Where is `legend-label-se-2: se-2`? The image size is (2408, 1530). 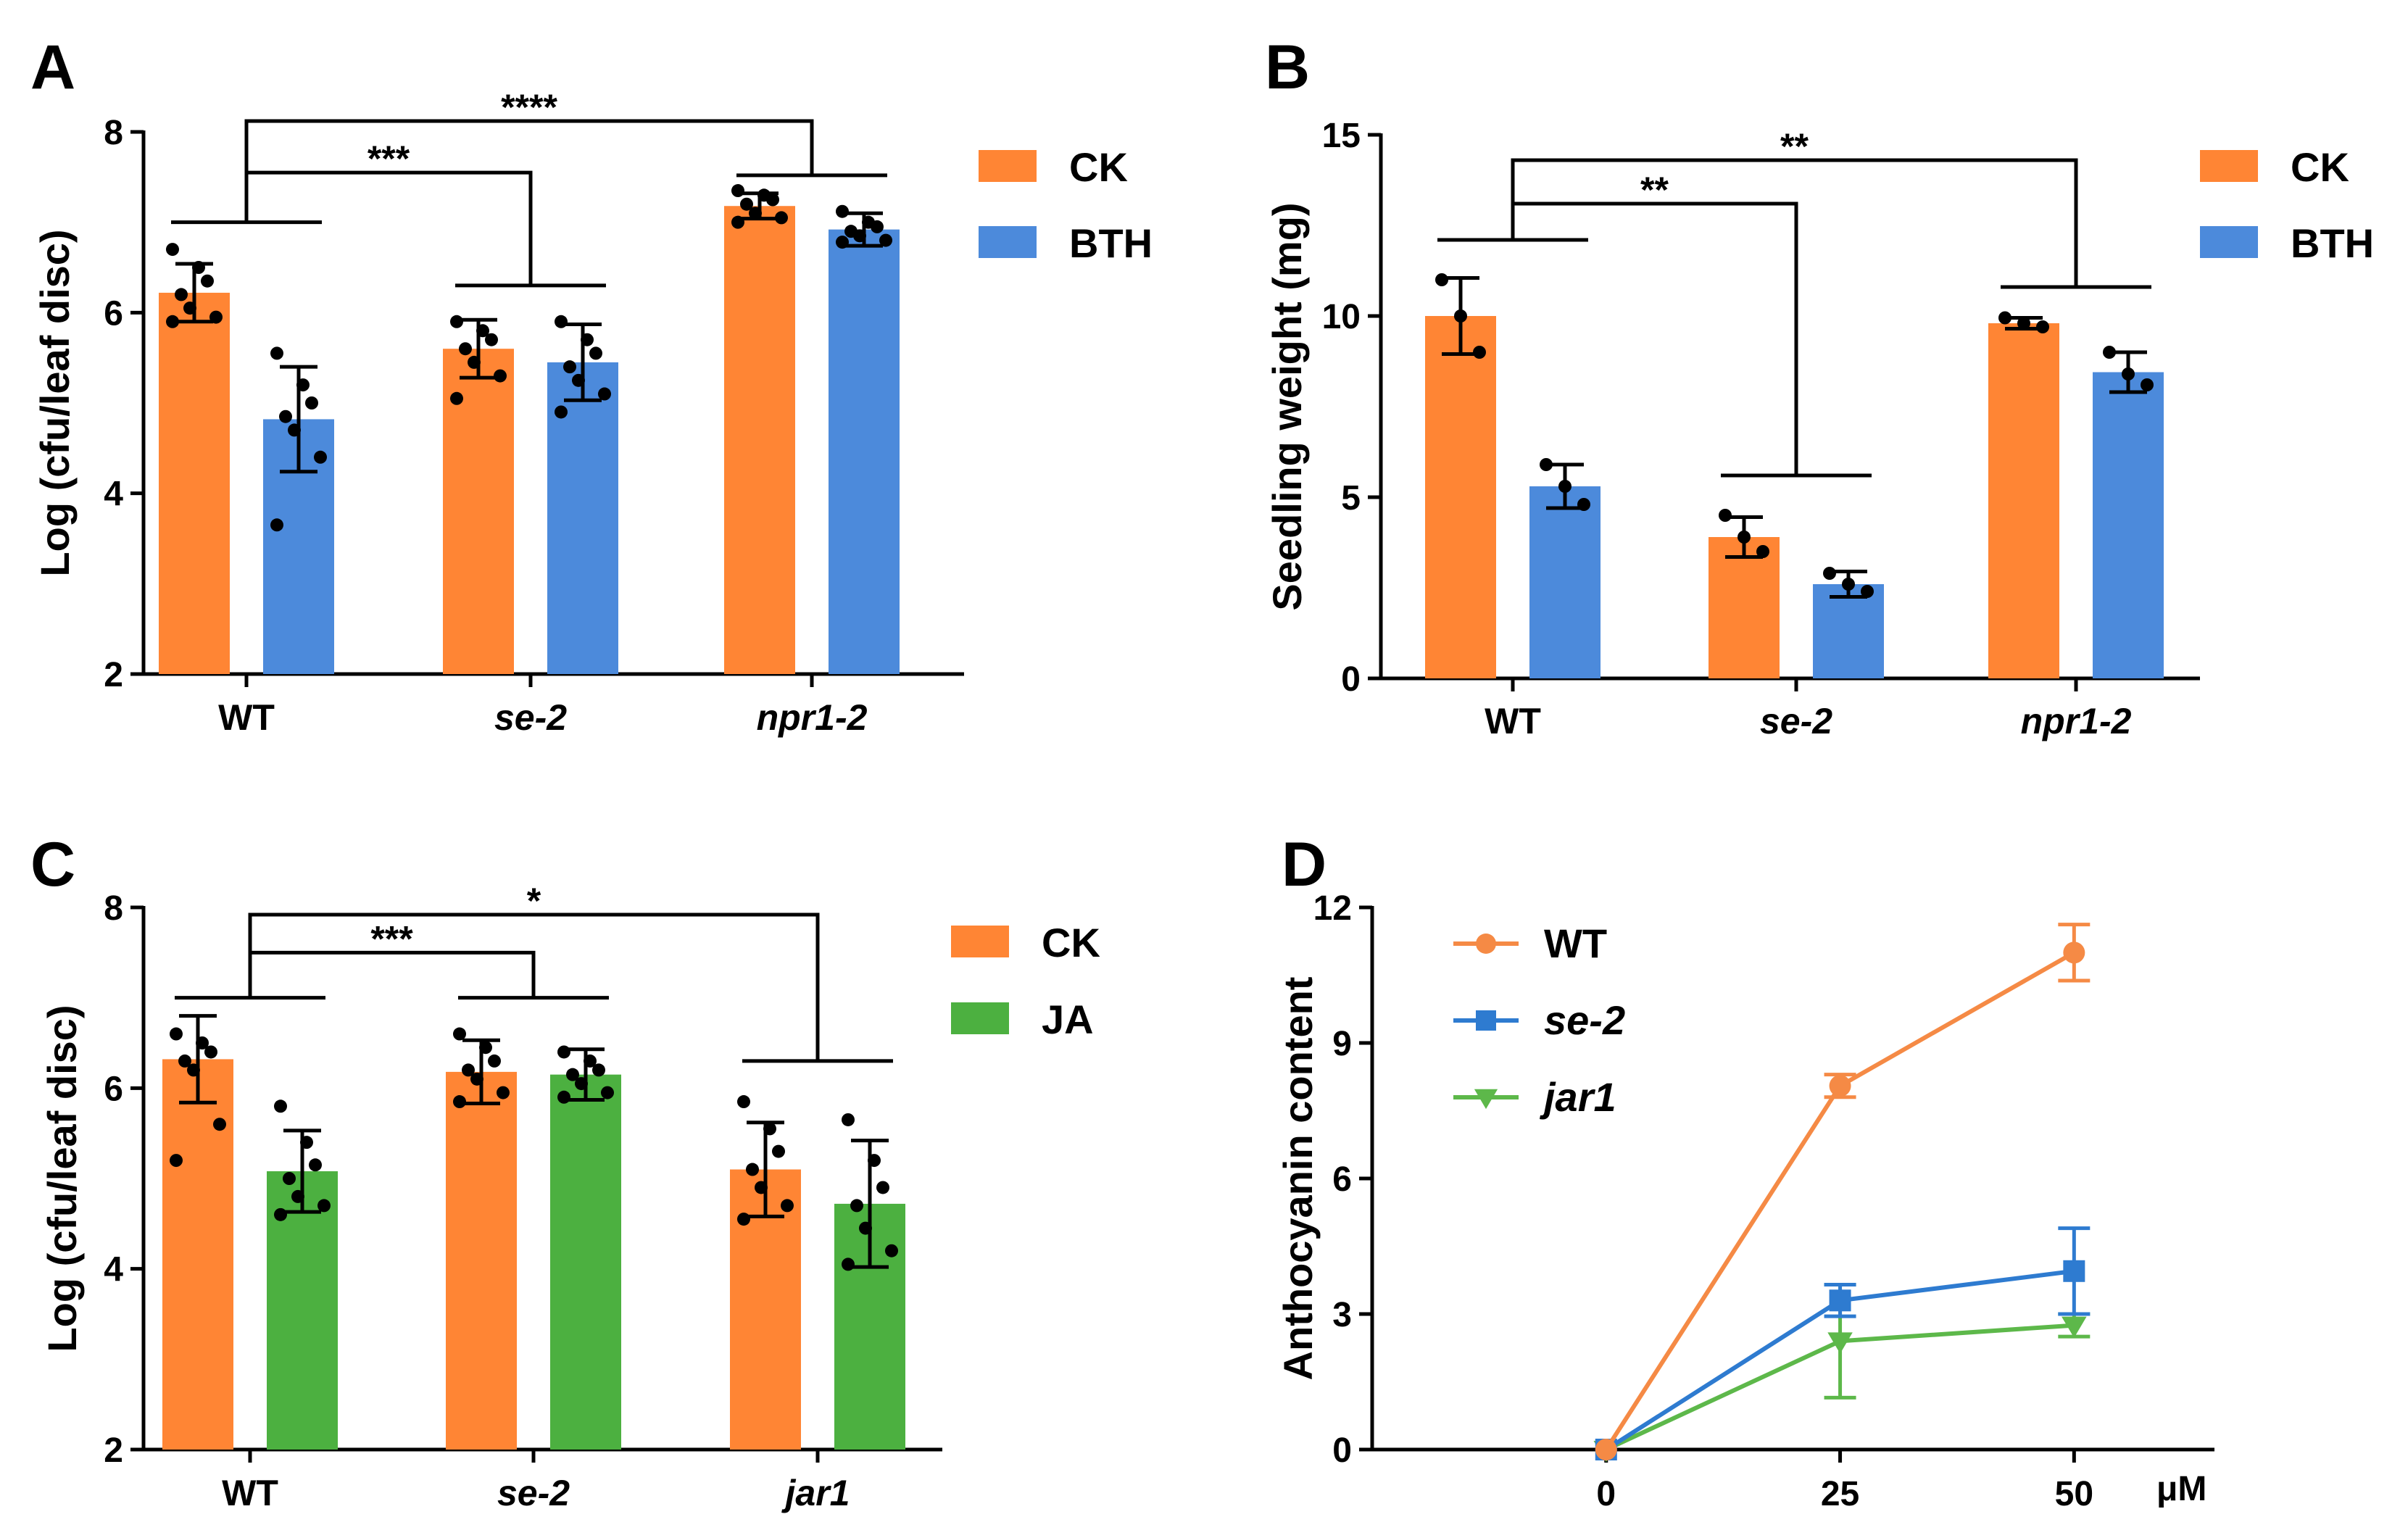 legend-label-se-2: se-2 is located at coordinates (1584, 1020).